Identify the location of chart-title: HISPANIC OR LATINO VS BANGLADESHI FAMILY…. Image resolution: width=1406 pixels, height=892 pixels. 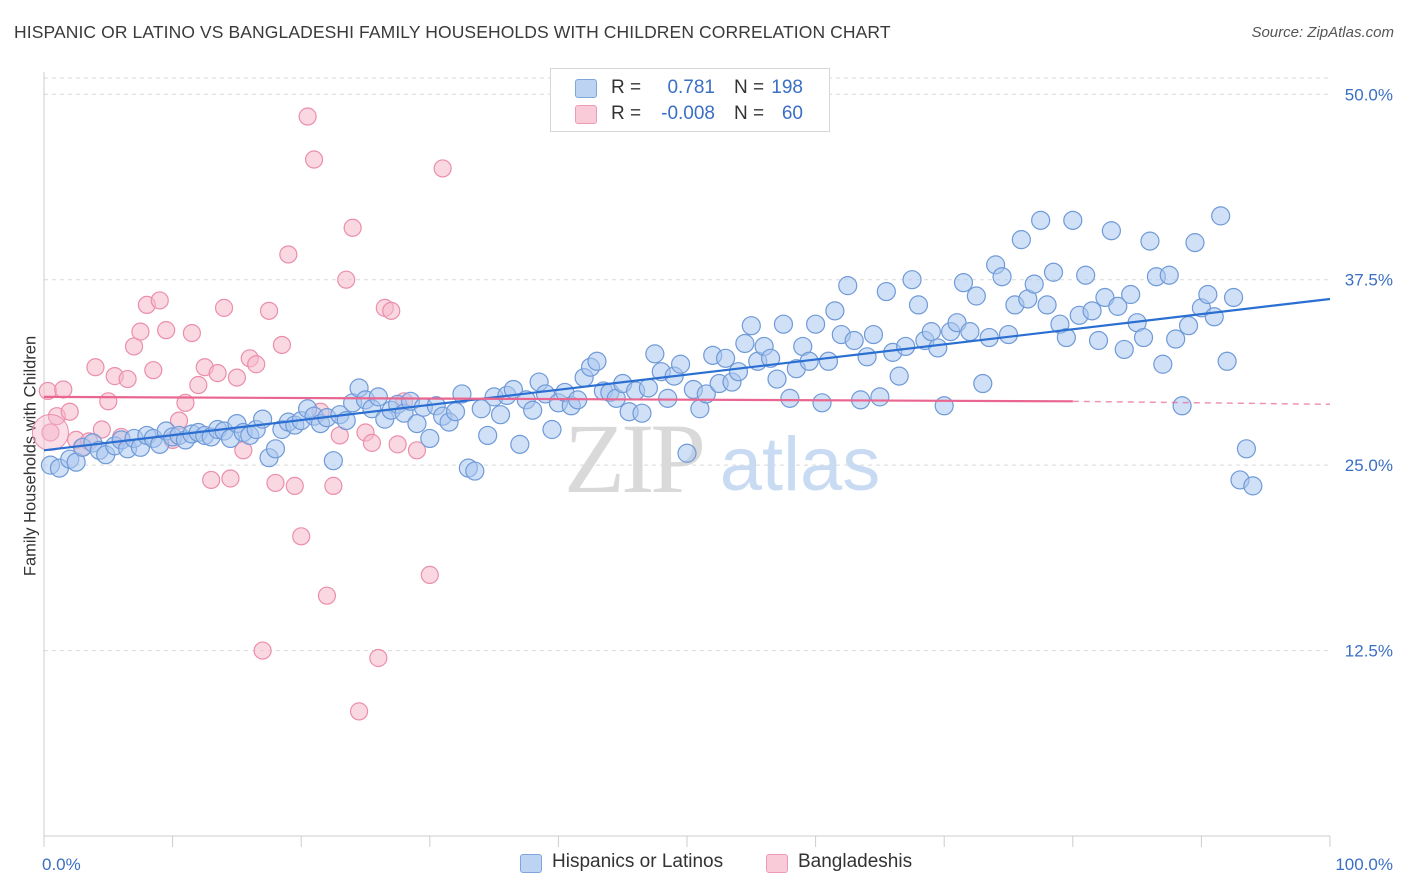
(452, 32).